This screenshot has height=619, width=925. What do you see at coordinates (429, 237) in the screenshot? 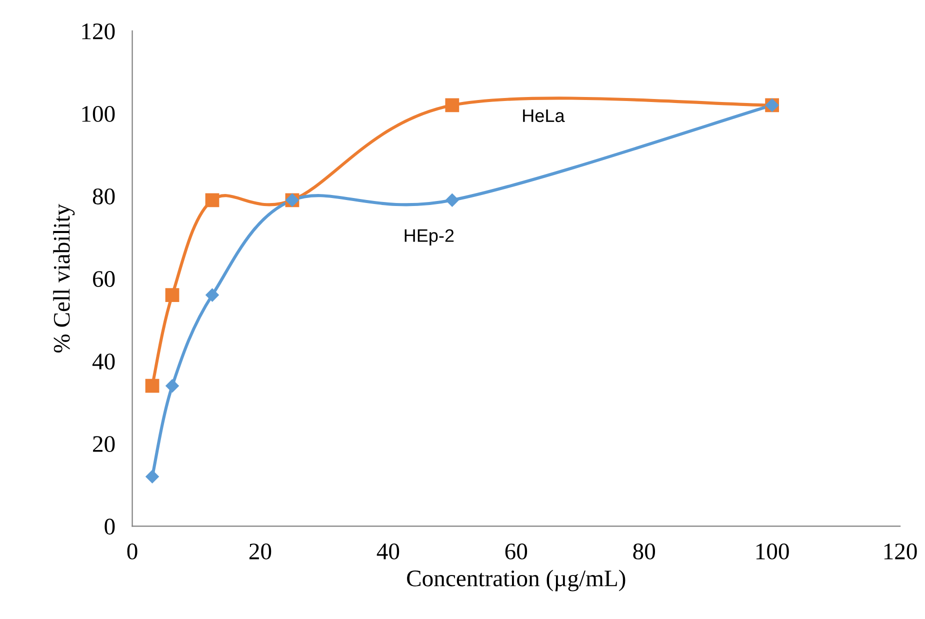
I see `series-label: HEp-2` at bounding box center [429, 237].